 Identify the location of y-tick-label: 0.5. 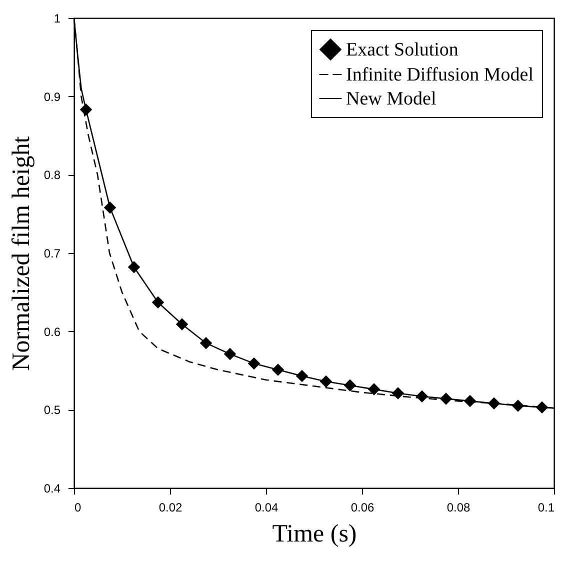
(52, 410).